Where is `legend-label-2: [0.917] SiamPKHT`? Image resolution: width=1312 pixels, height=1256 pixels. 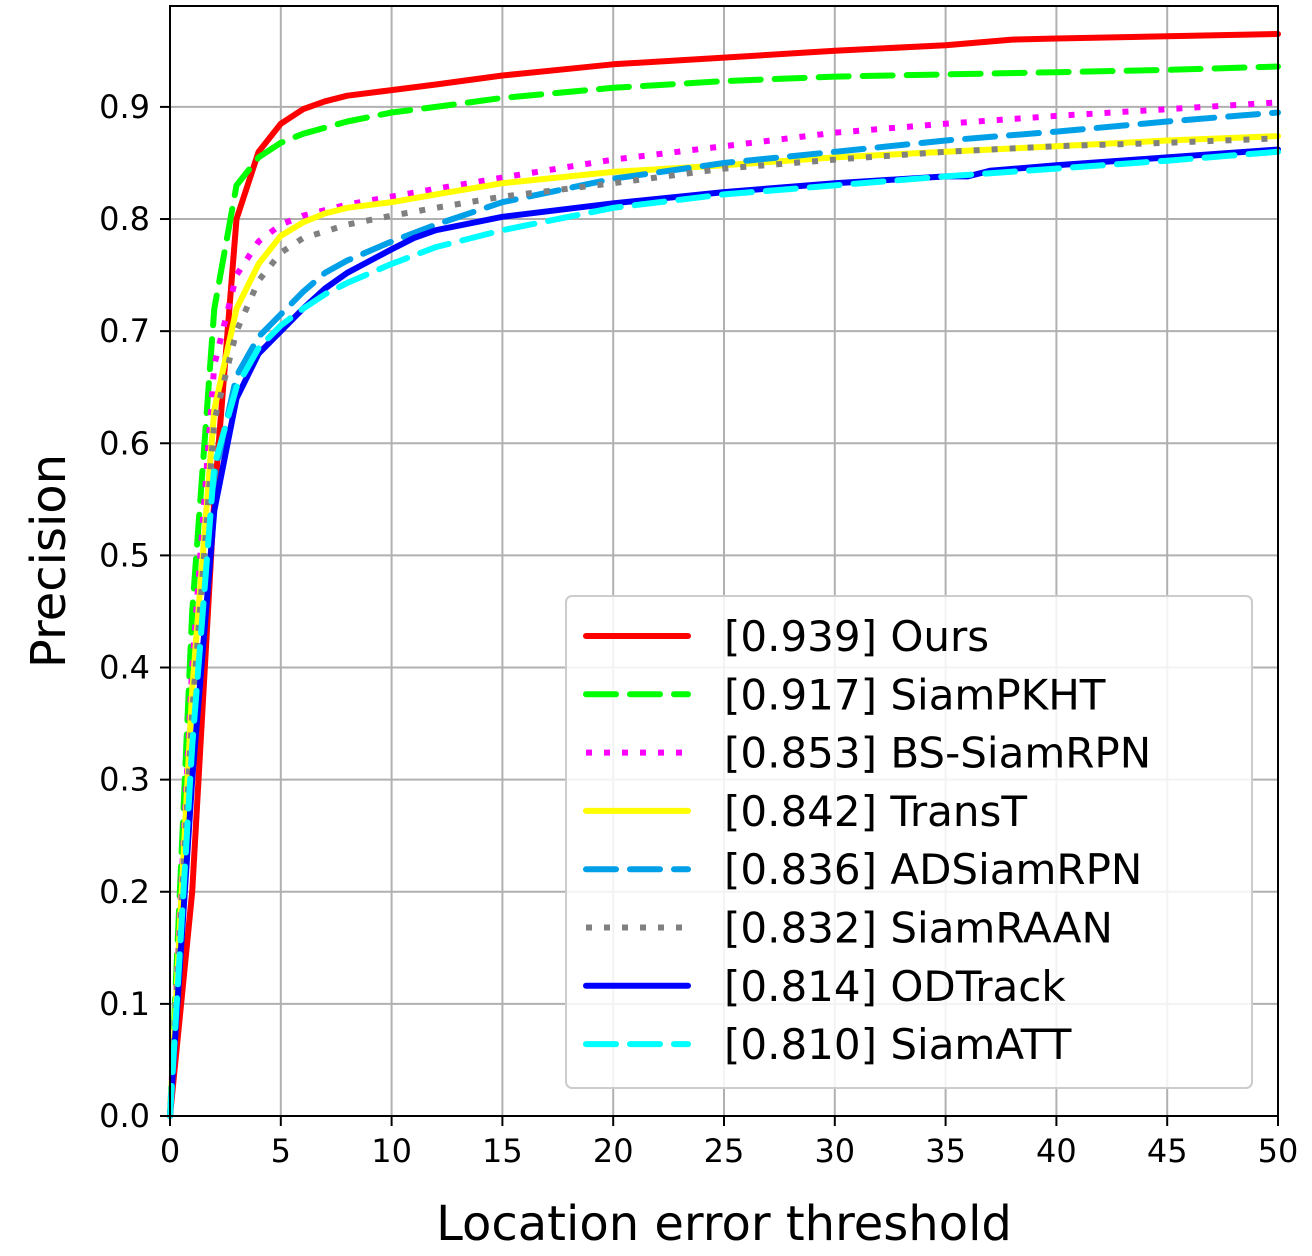
legend-label-2: [0.917] SiamPKHT is located at coordinates (915, 694).